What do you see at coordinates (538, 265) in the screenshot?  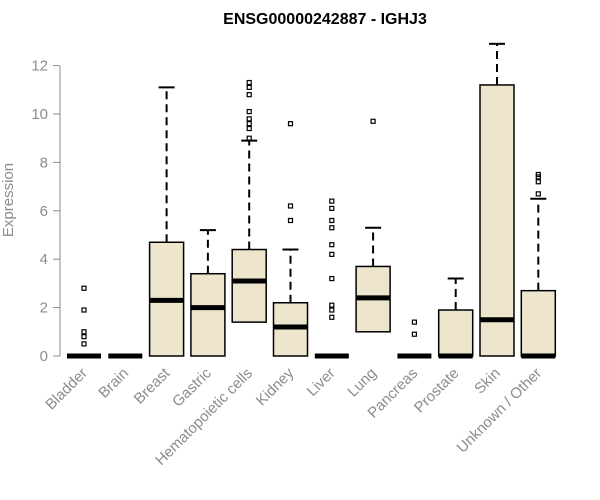 I see `box-unknown-other` at bounding box center [538, 265].